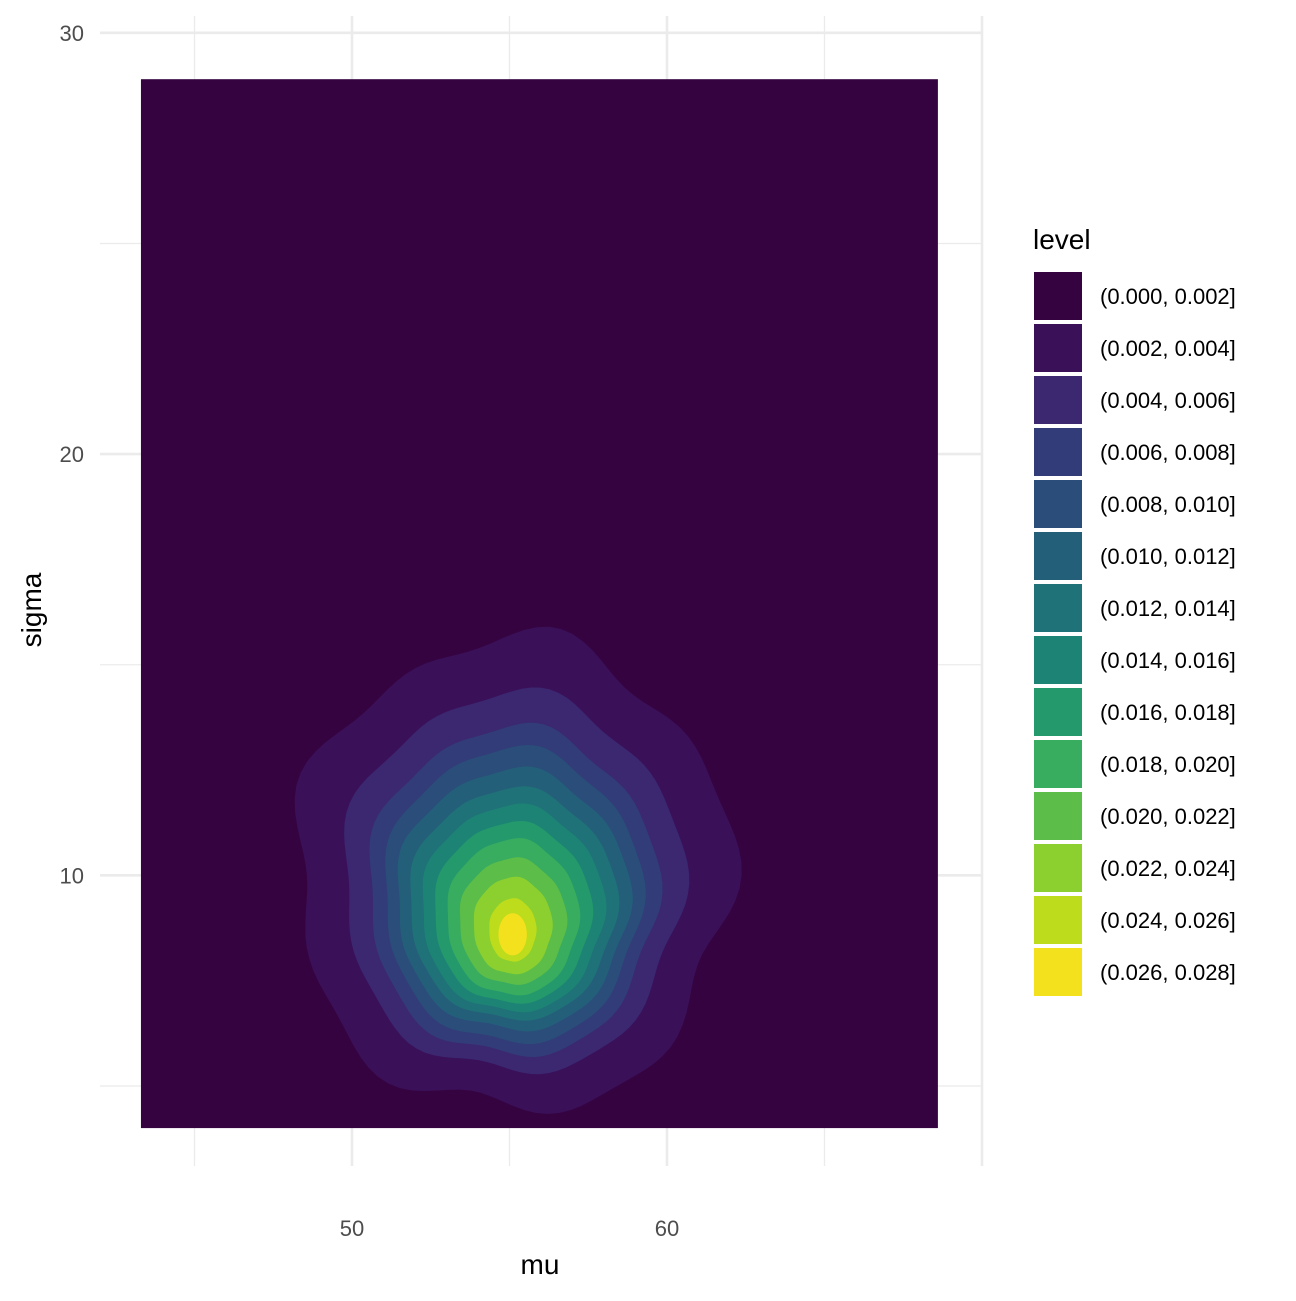 This screenshot has height=1301, width=1296. I want to click on legend-label: (0.026, 0.028], so click(1168, 972).